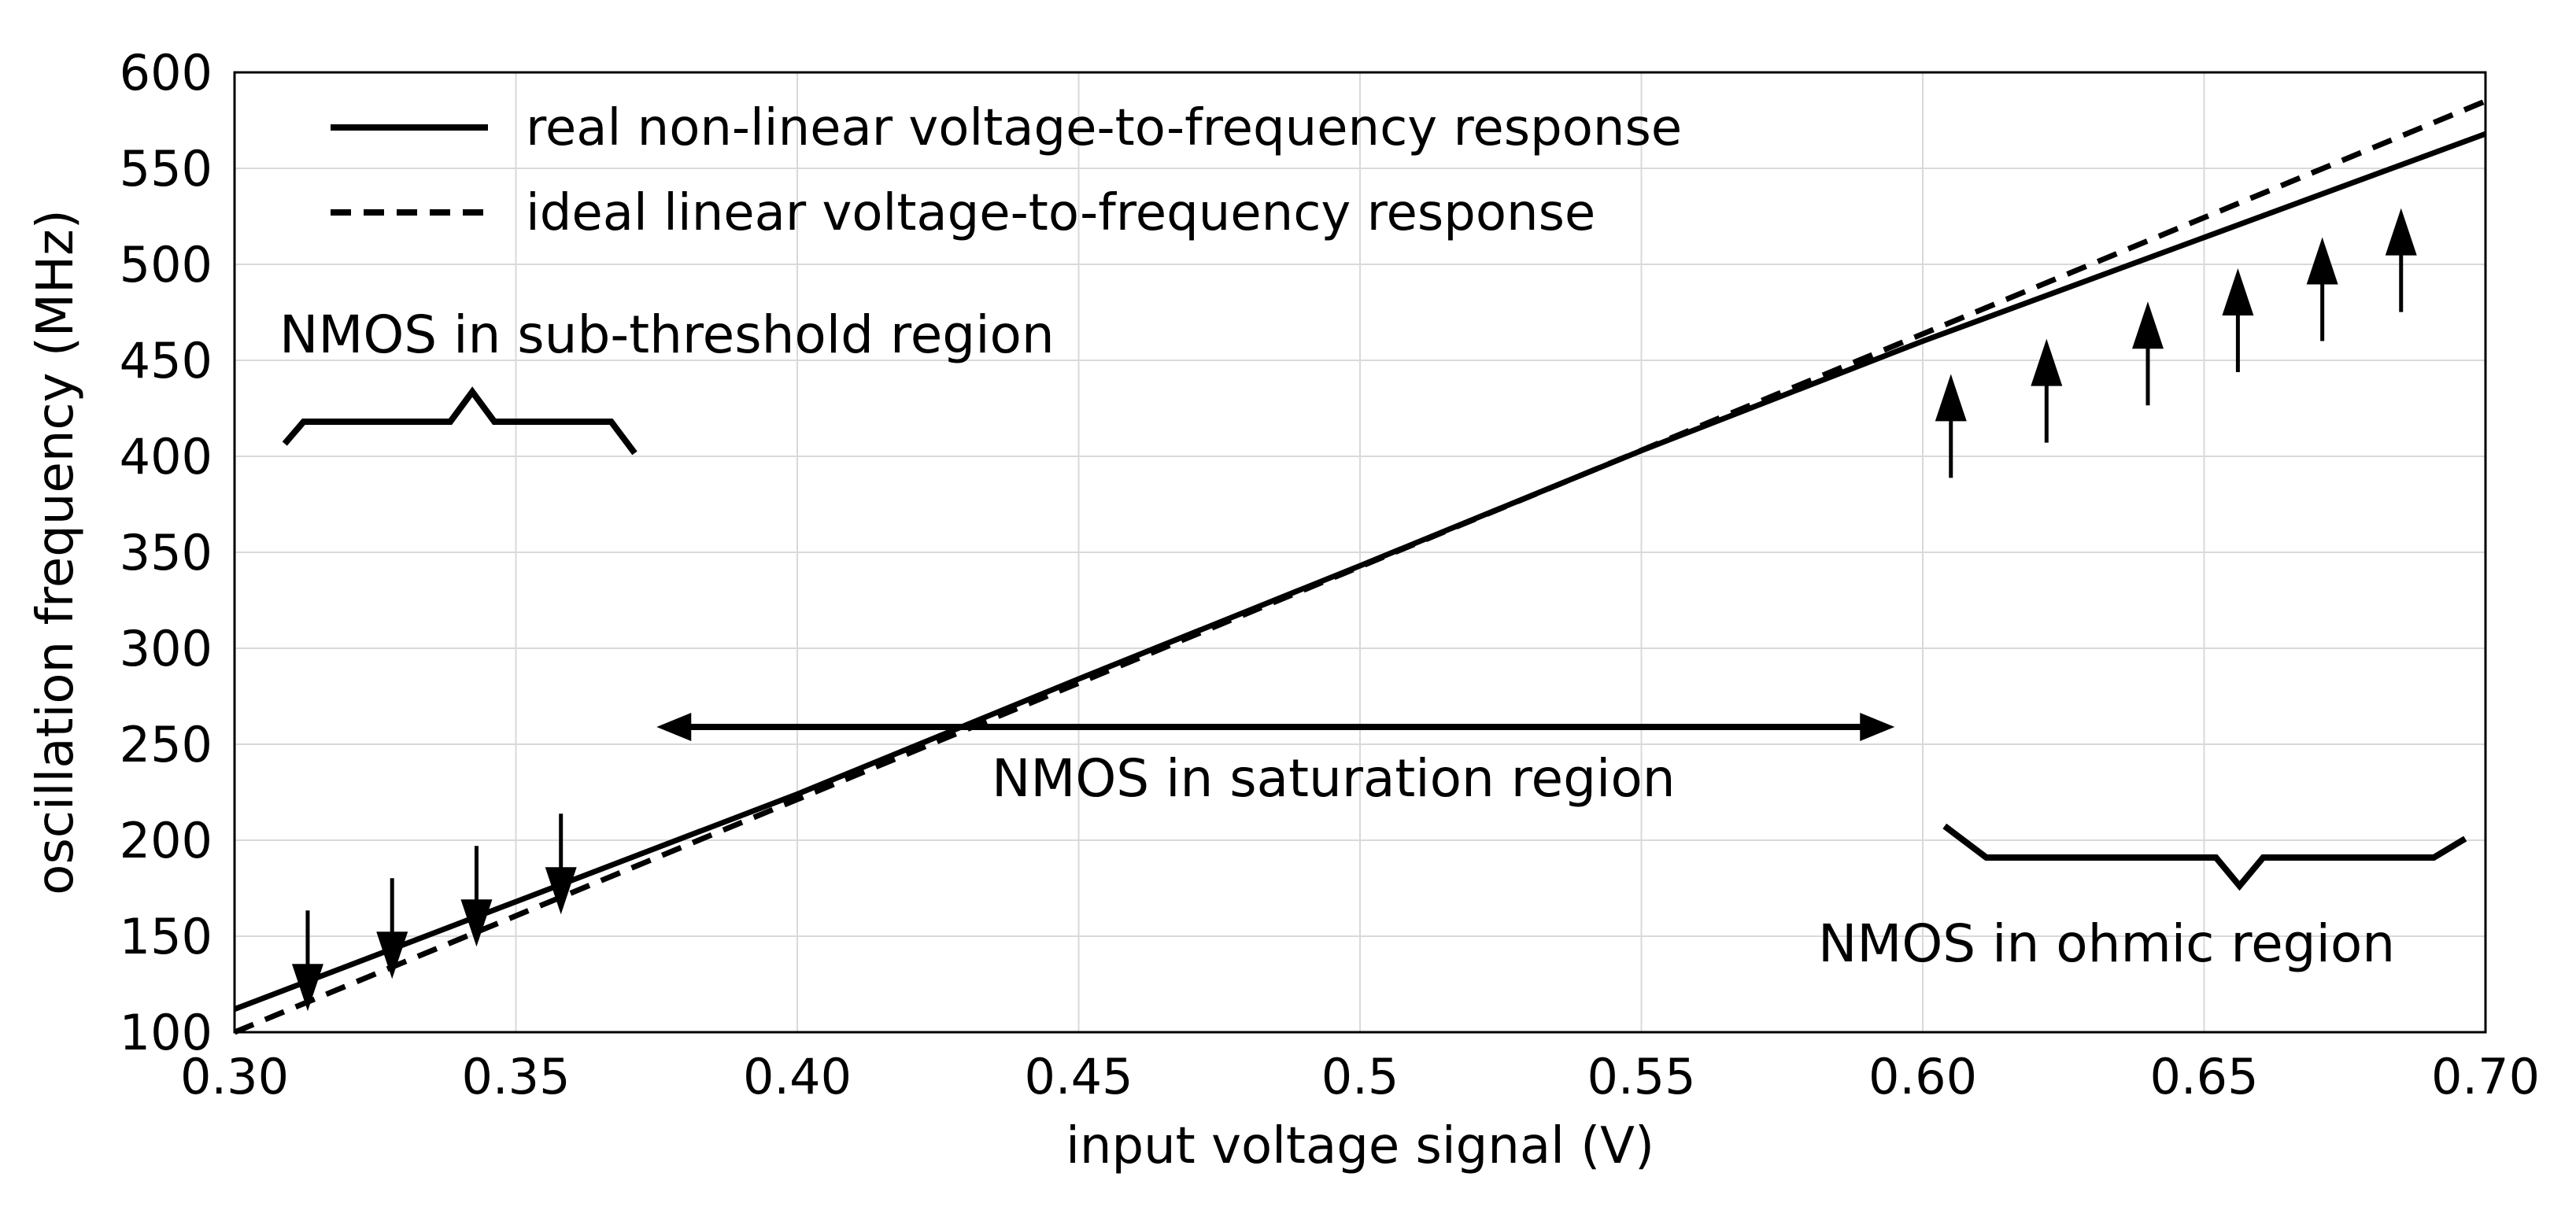  What do you see at coordinates (460, 421) in the screenshot?
I see `subthreshold-bracket` at bounding box center [460, 421].